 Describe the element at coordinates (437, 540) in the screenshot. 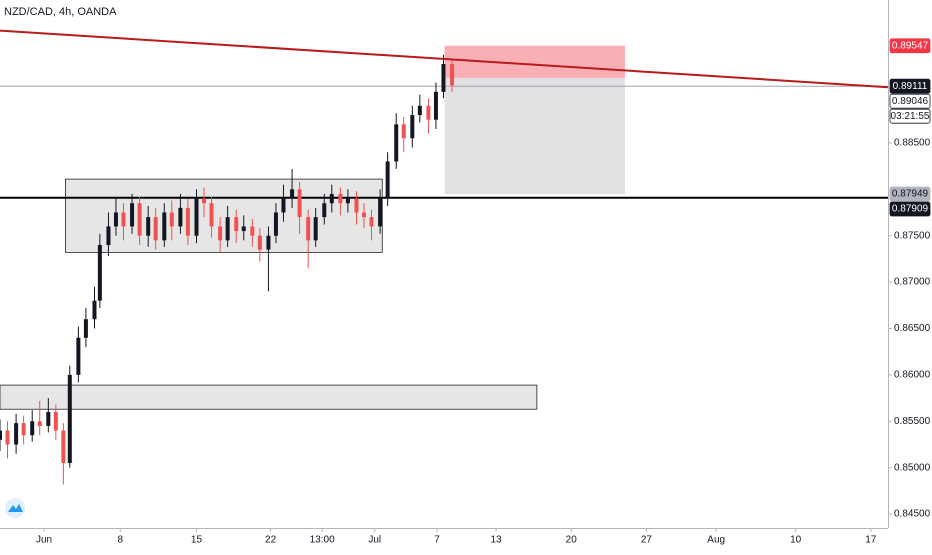

I see `x-tick-label: 7` at that location.